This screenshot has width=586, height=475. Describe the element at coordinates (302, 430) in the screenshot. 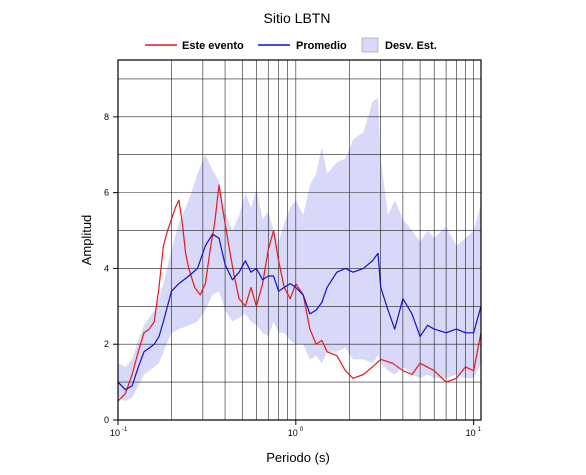

I see `x-tick-label-exponent: 0` at that location.